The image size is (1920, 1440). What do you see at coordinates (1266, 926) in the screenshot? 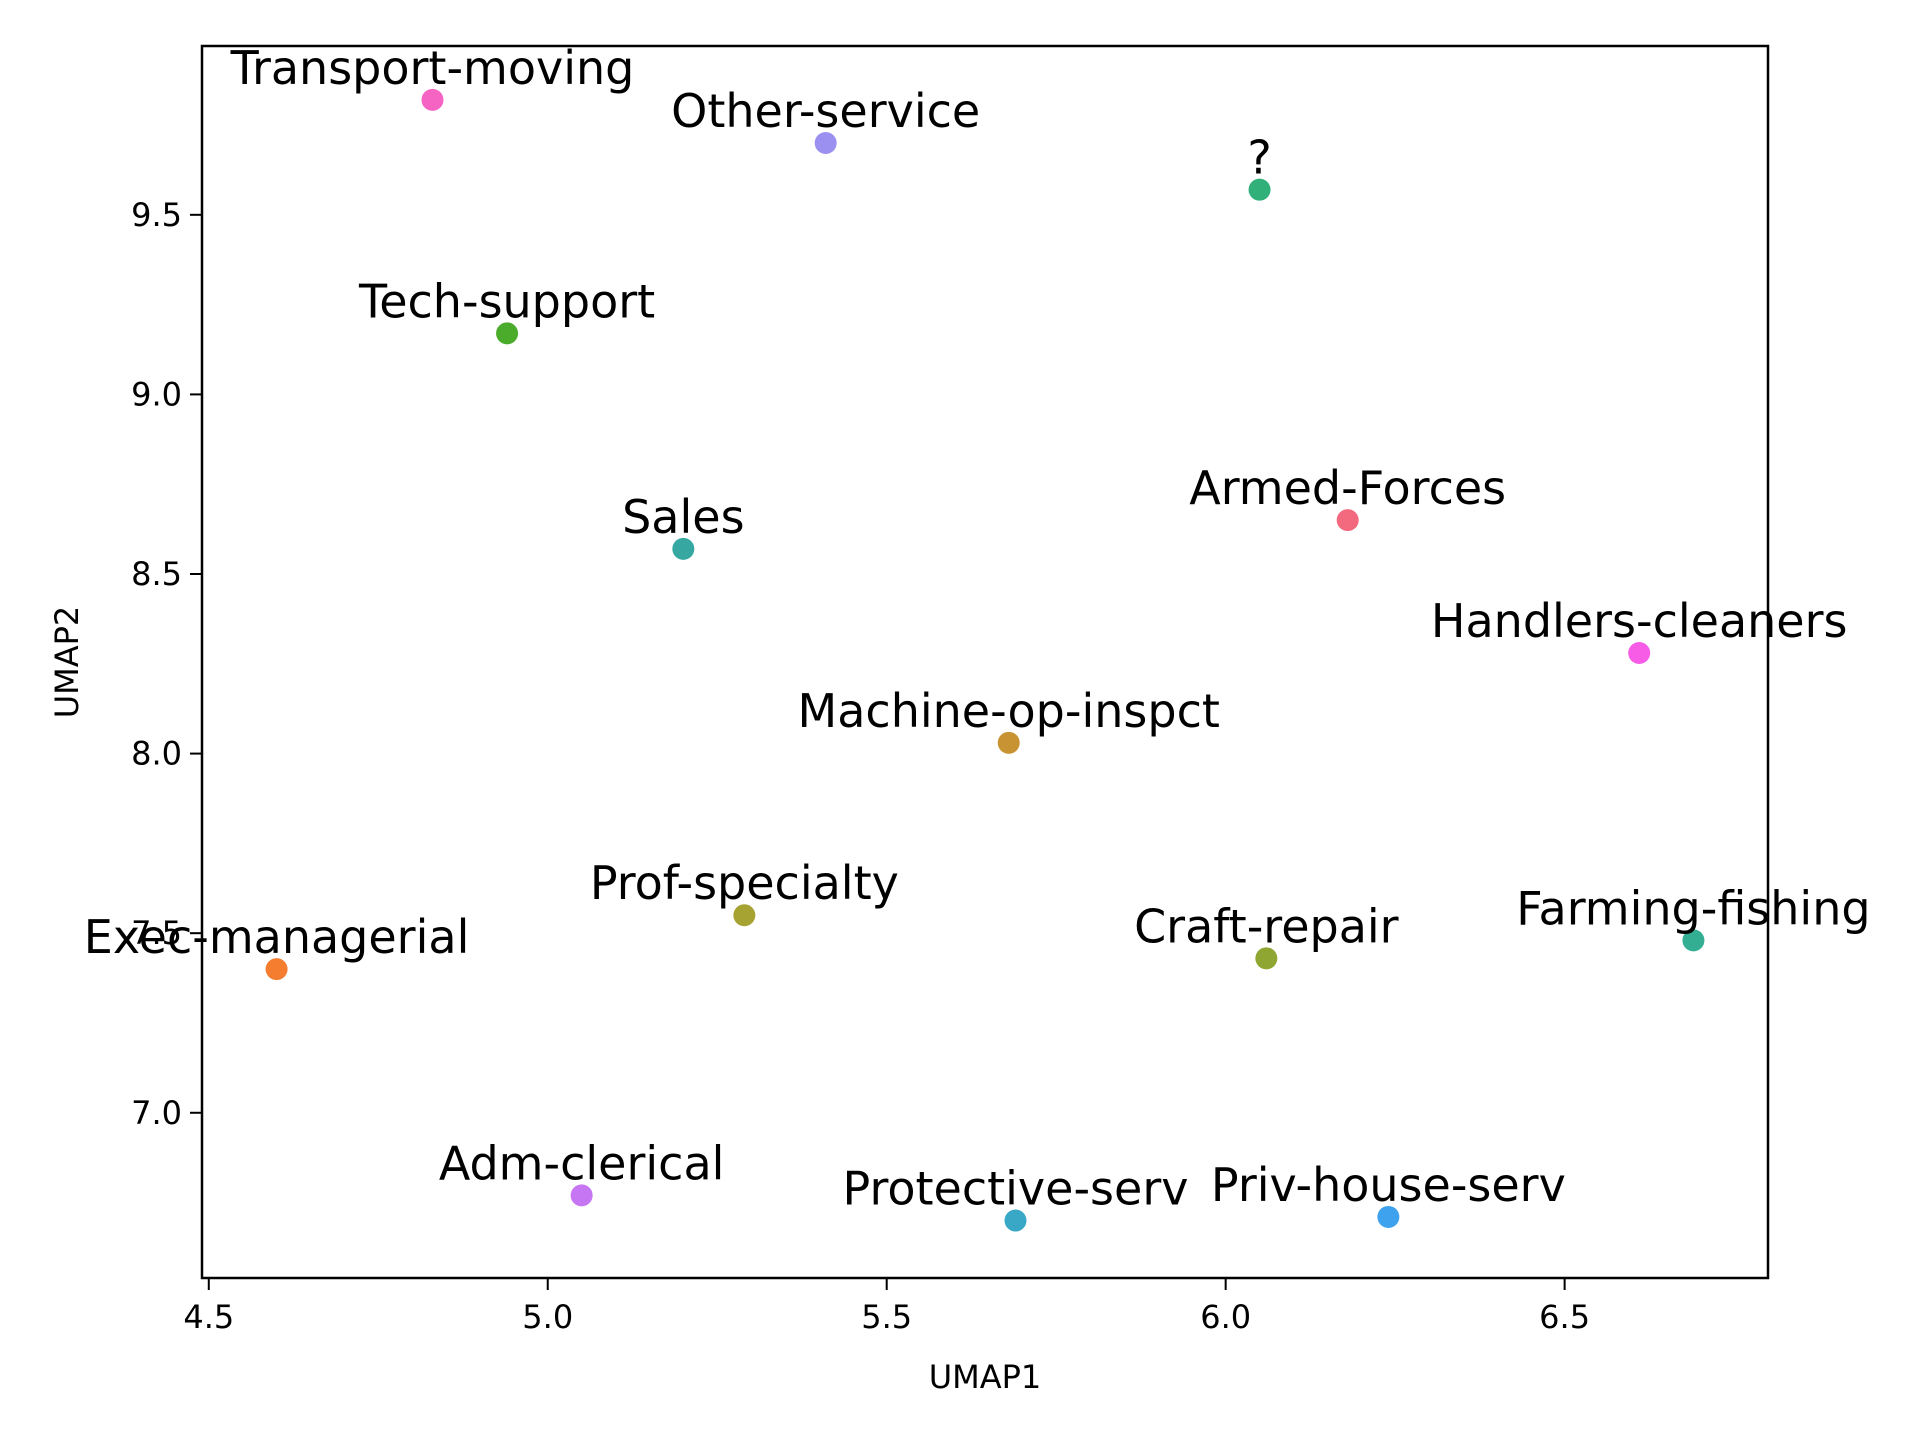
I see `data-point-label: Craft-repair` at bounding box center [1266, 926].